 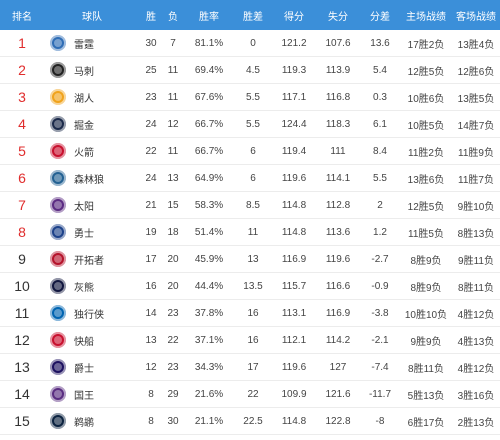 I want to click on table-row: 12 快船 13 22 37.1% 16 112.1 114.2 -2.1 9胜9负 4胜13负, so click(x=250, y=340).